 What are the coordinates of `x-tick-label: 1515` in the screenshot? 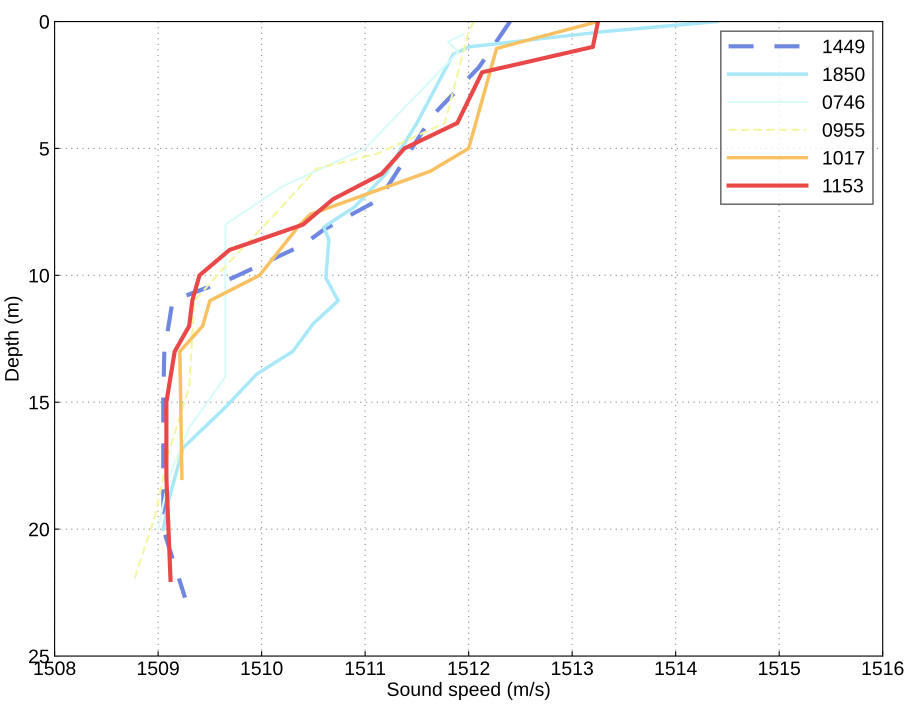 It's located at (779, 669).